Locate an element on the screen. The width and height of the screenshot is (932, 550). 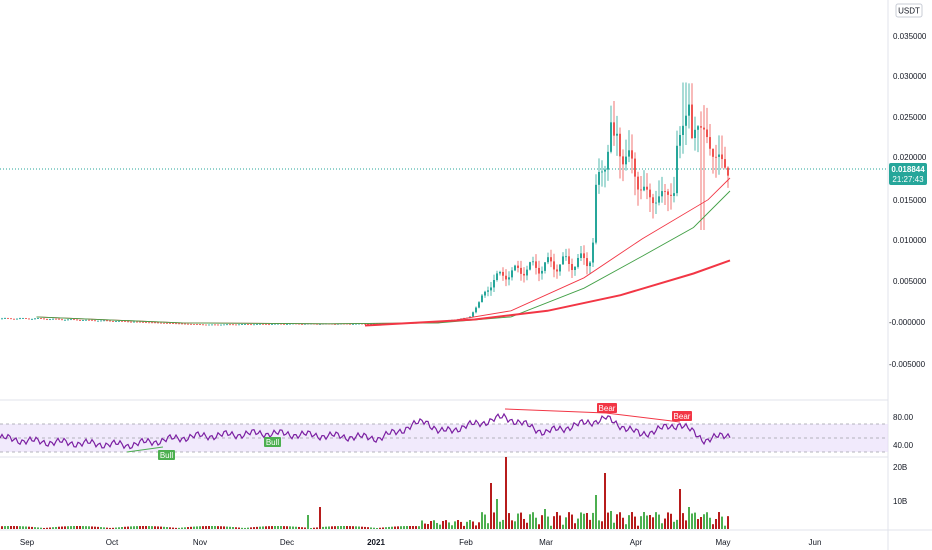
bull-divergence-badge is located at coordinates (272, 442).